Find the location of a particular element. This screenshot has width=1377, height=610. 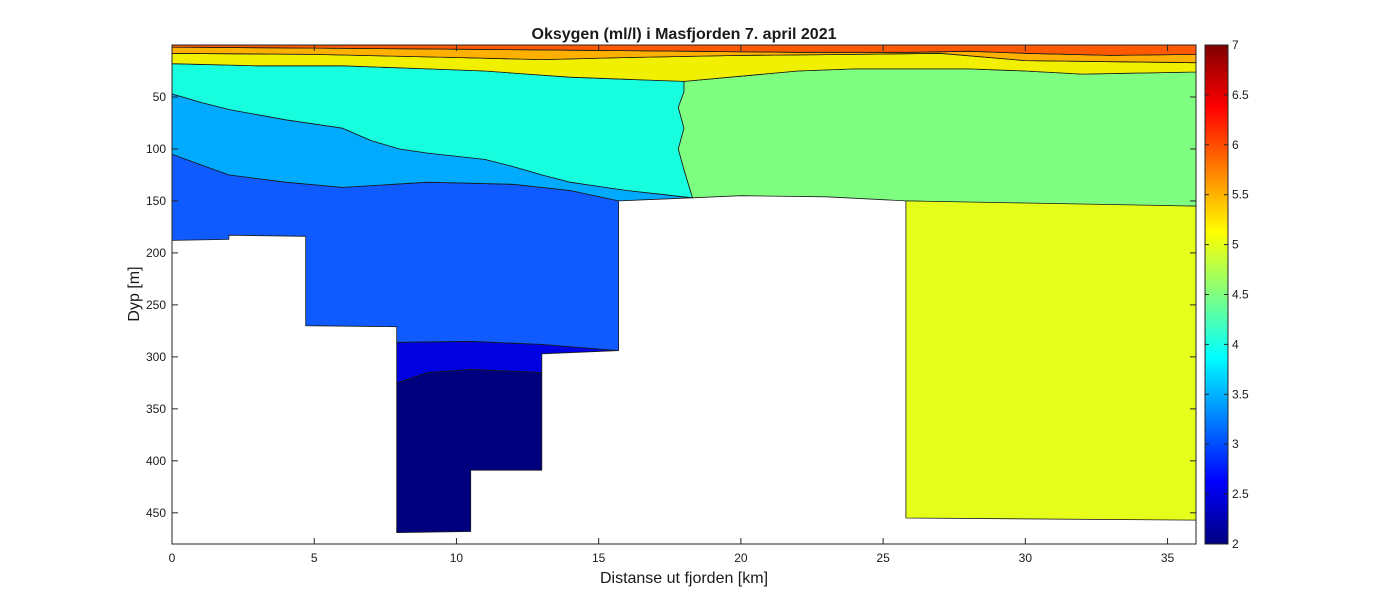

colorbar-tick-label: 4 is located at coordinates (1235, 344).